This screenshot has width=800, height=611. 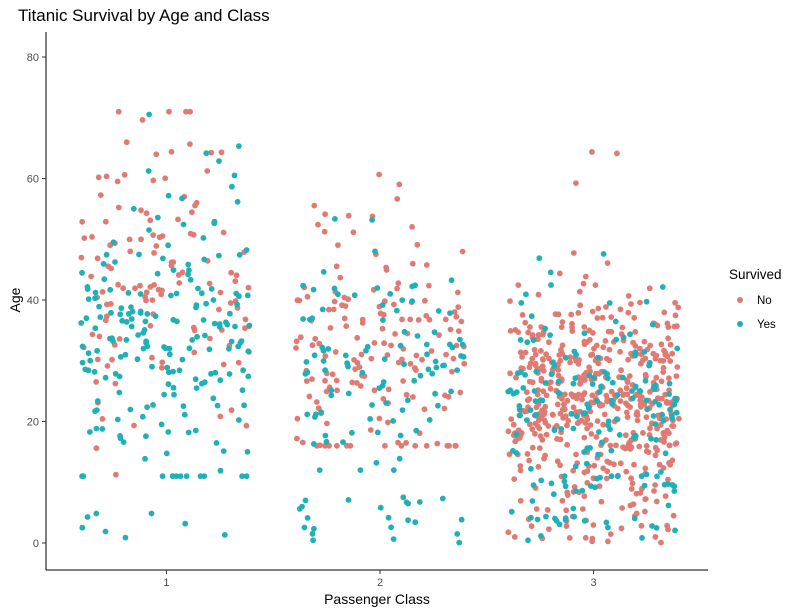 I want to click on y-tick-label: 40, so click(x=33, y=301).